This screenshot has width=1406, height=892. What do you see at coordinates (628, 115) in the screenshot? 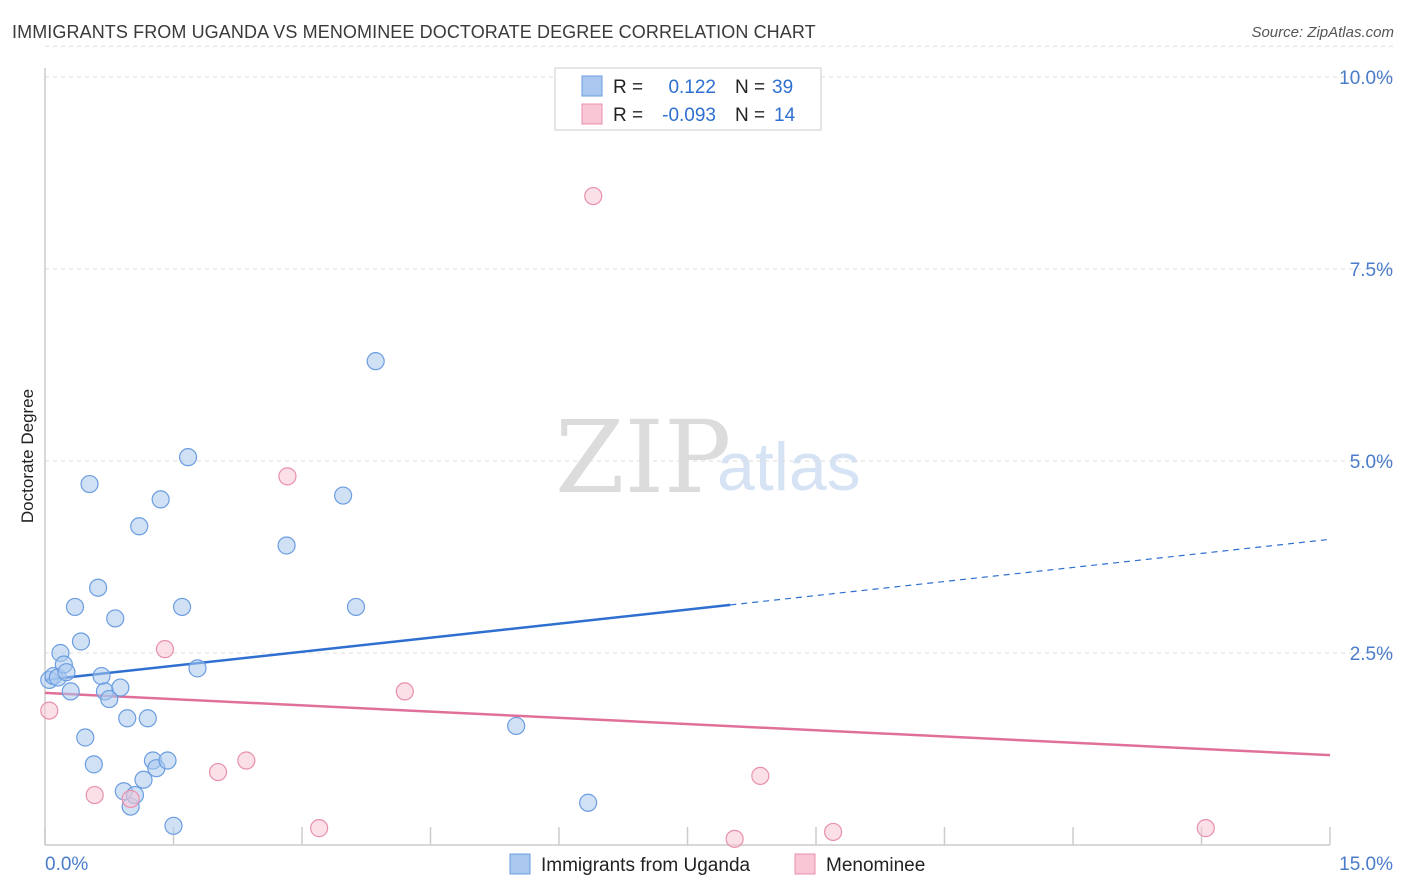
I see `stats-r-label-2: R =` at bounding box center [628, 115].